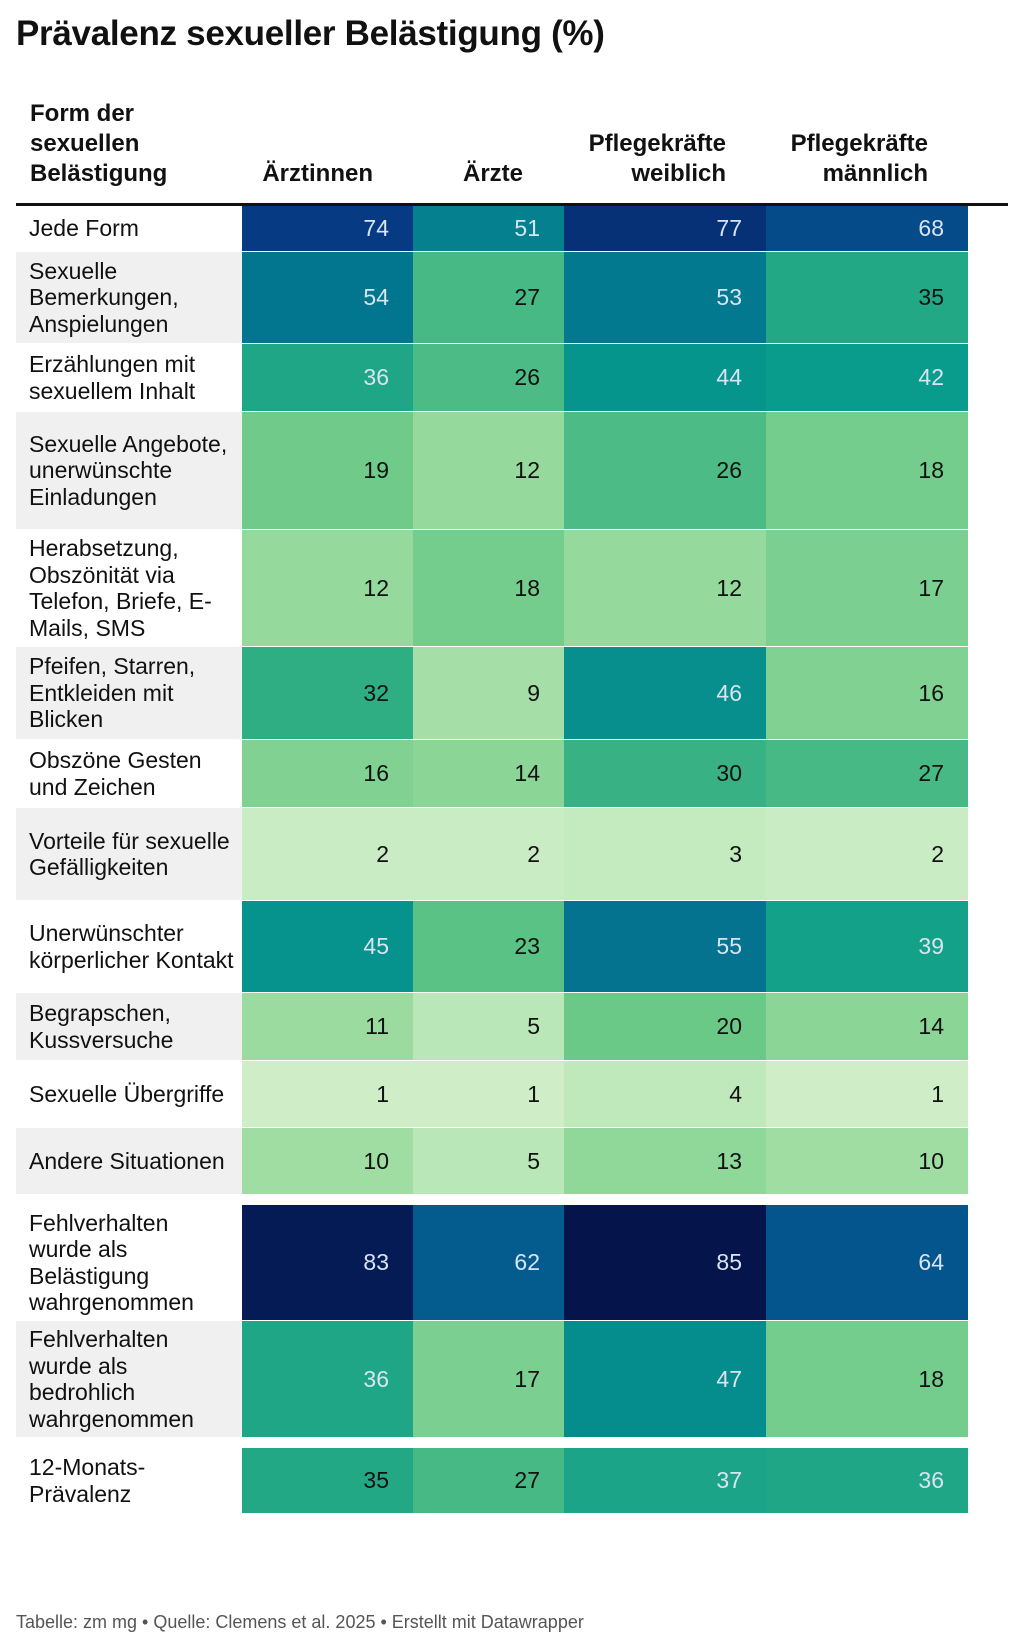 This screenshot has width=1024, height=1652. Describe the element at coordinates (488, 693) in the screenshot. I see `cell-aerzte: 9` at that location.